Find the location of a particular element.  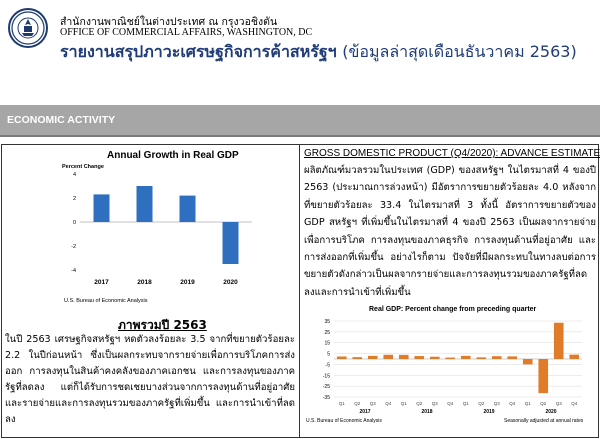

annual-chart-ylabel: Percent Change is located at coordinates (83, 167).